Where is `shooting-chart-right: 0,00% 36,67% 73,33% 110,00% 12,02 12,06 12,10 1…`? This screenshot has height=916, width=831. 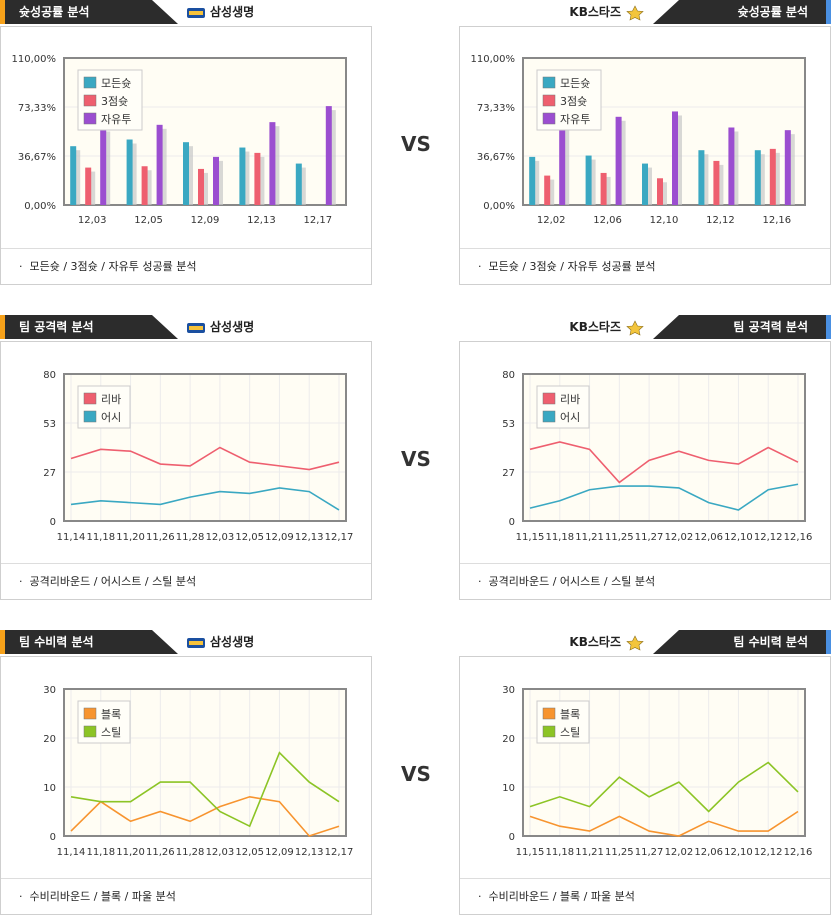 shooting-chart-right: 0,00% 36,67% 73,33% 110,00% 12,02 12,06 12,10 1… is located at coordinates (638, 140).